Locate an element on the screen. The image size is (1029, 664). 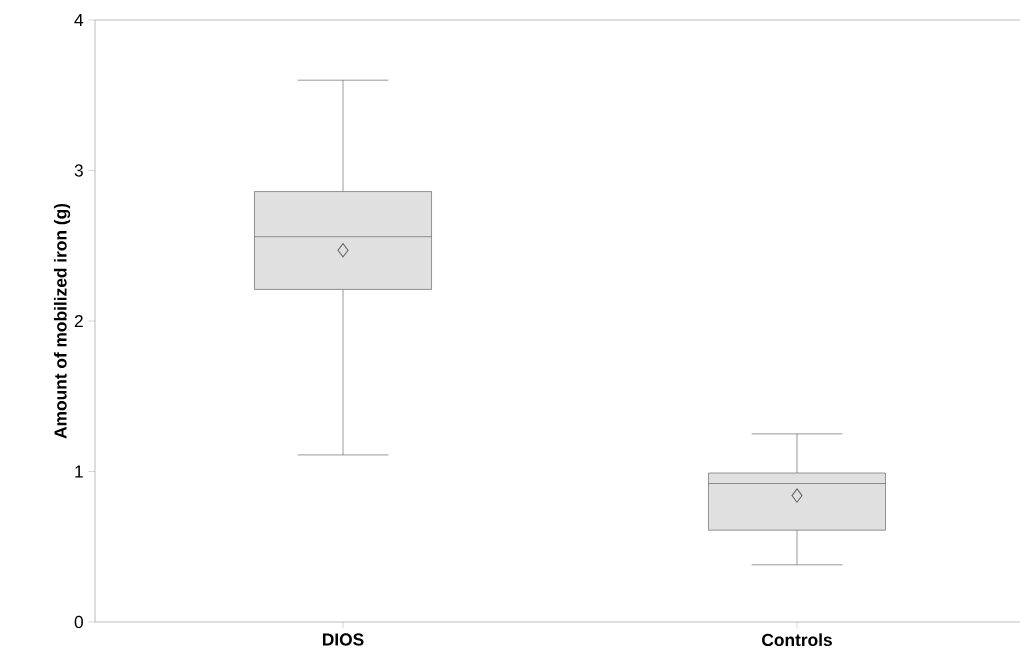
y-tick-label: 0 is located at coordinates (78, 622).